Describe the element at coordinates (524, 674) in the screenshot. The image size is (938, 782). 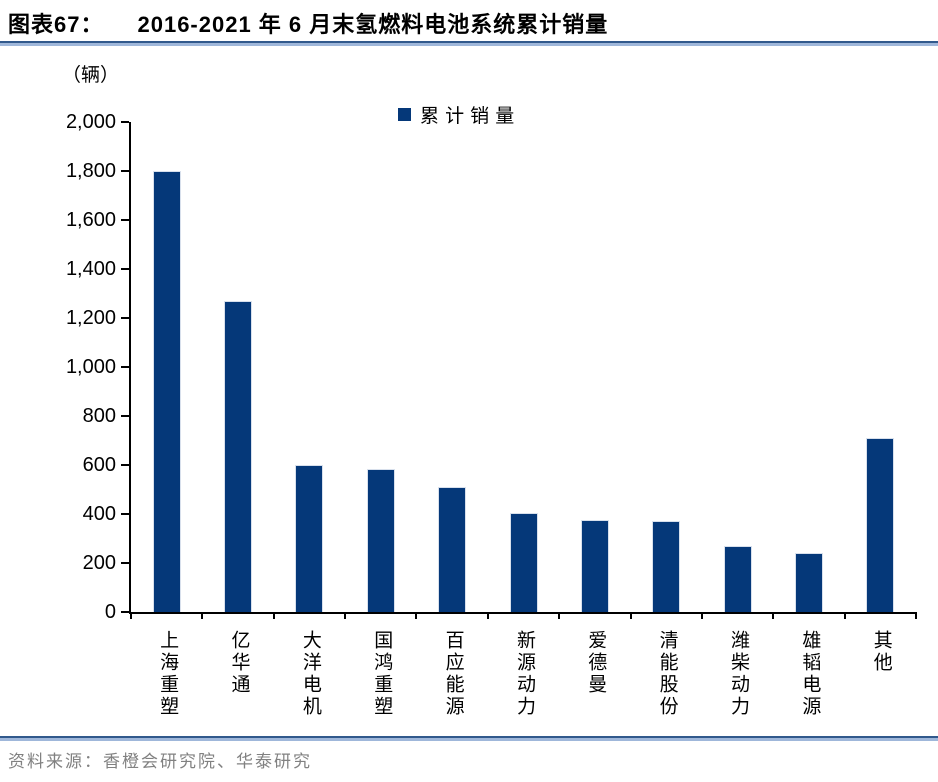
I see `x-tick-label: 新源动力` at that location.